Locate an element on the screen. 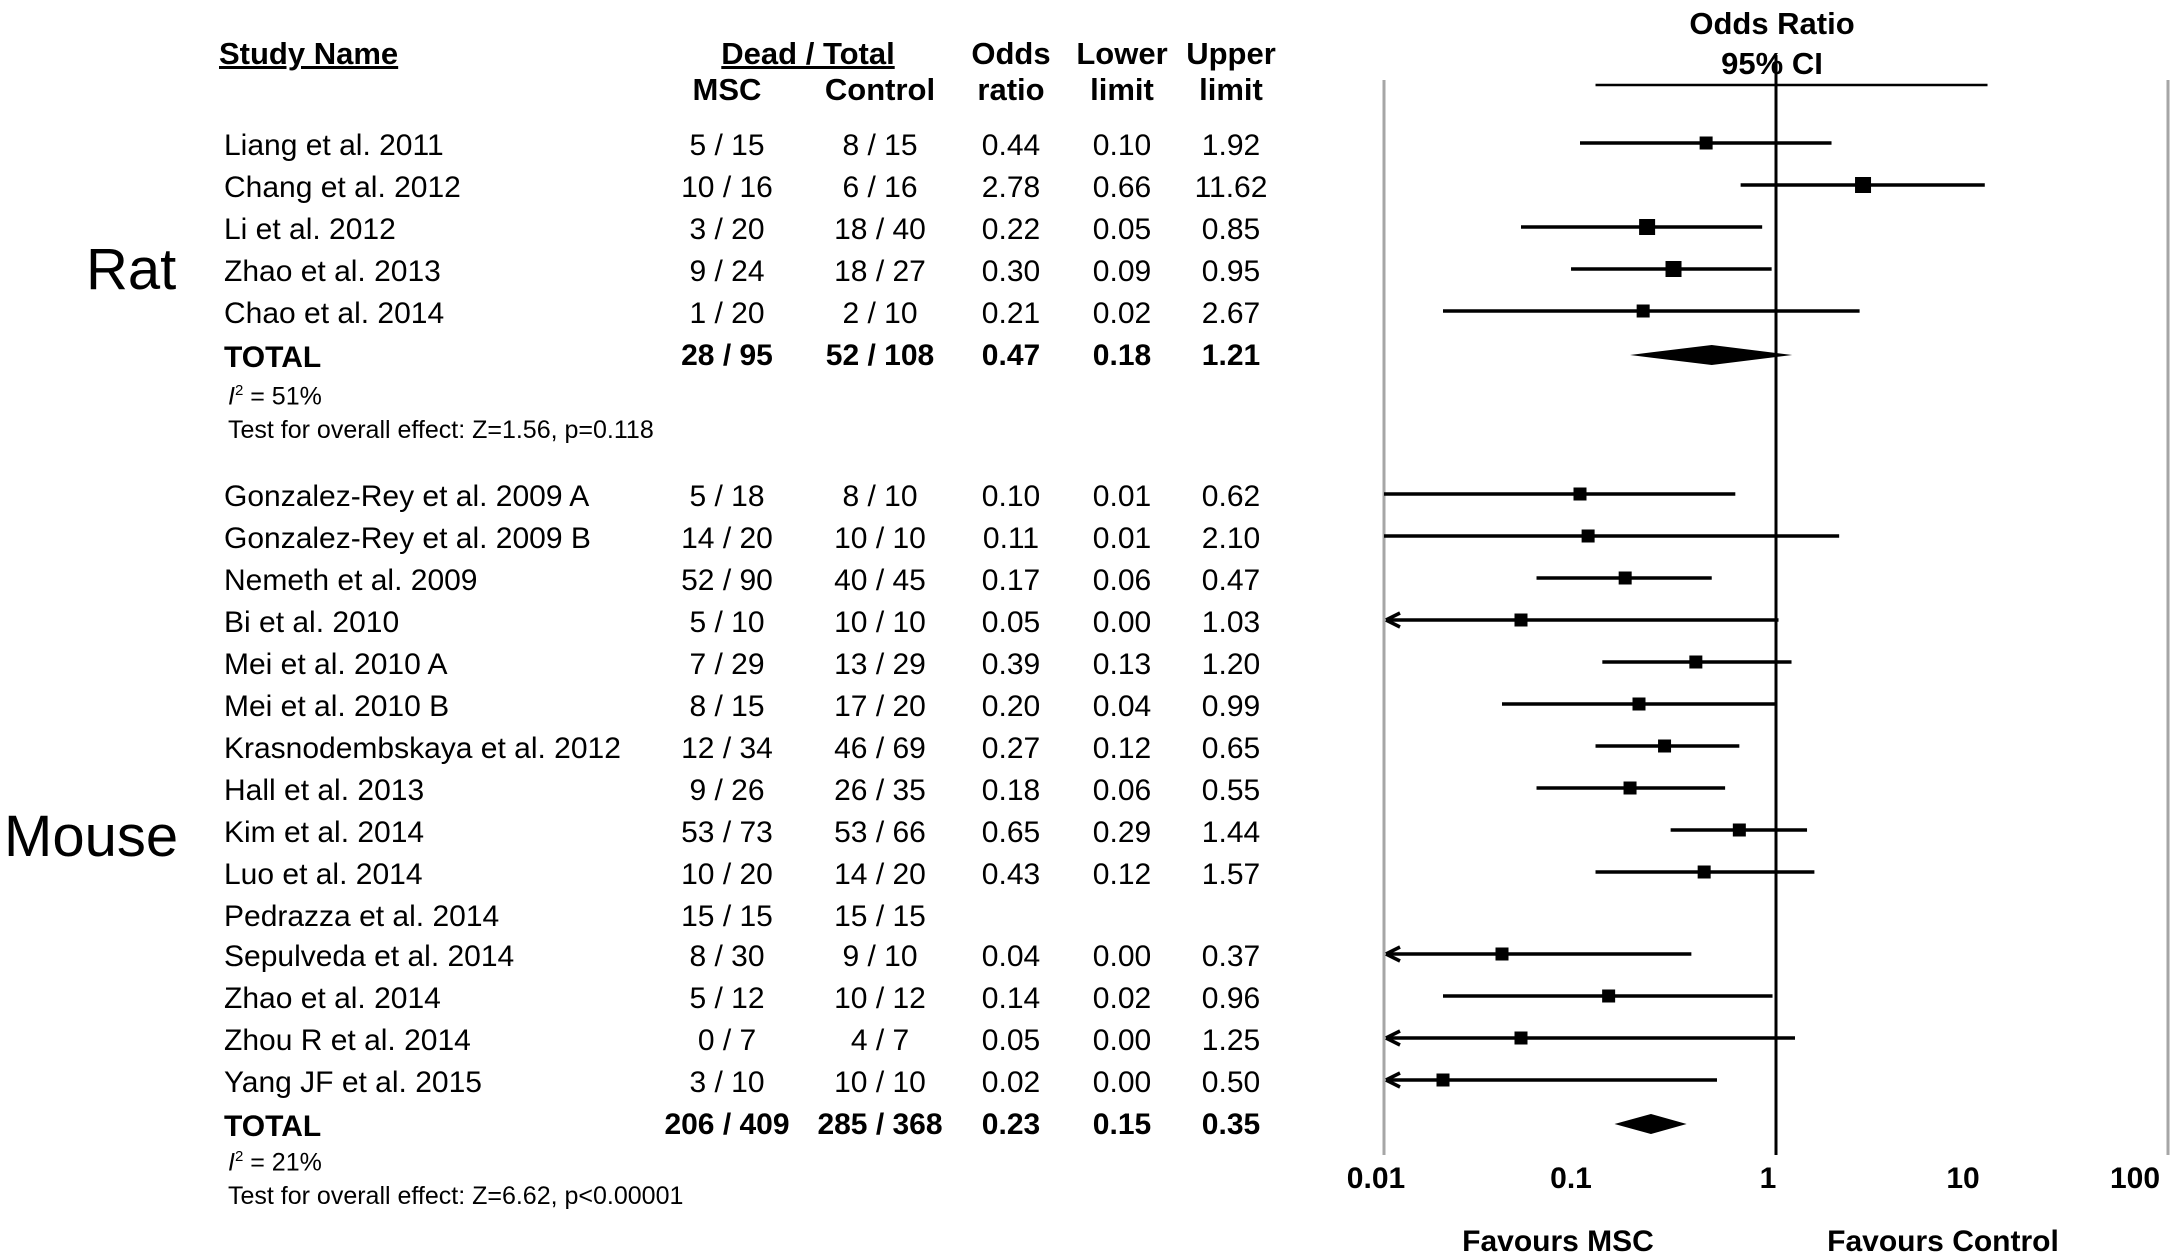 The width and height of the screenshot is (2172, 1260). msc-count: 12 / 34 is located at coordinates (727, 748).